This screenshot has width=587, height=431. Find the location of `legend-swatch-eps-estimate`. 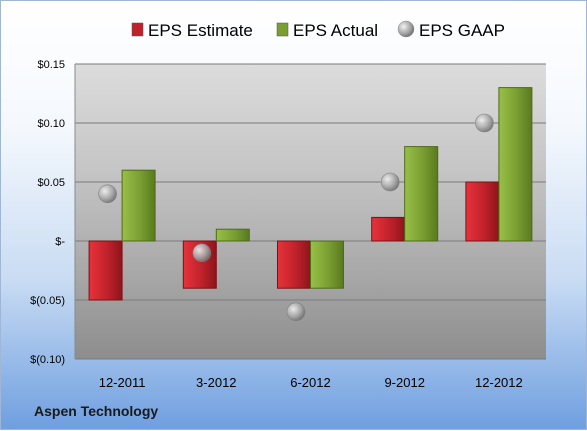

legend-swatch-eps-estimate is located at coordinates (137, 29).